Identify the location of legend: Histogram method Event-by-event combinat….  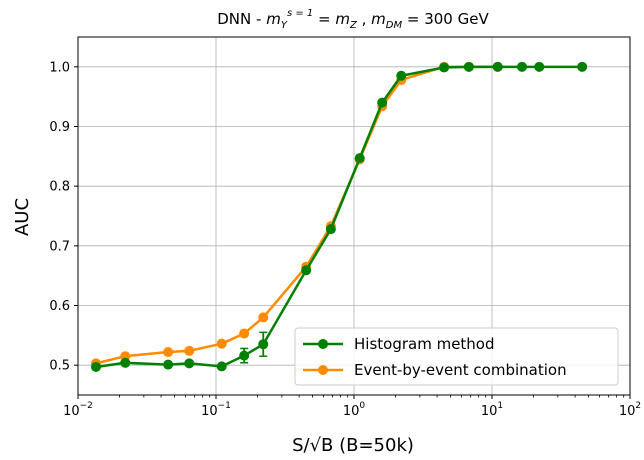
(456, 356).